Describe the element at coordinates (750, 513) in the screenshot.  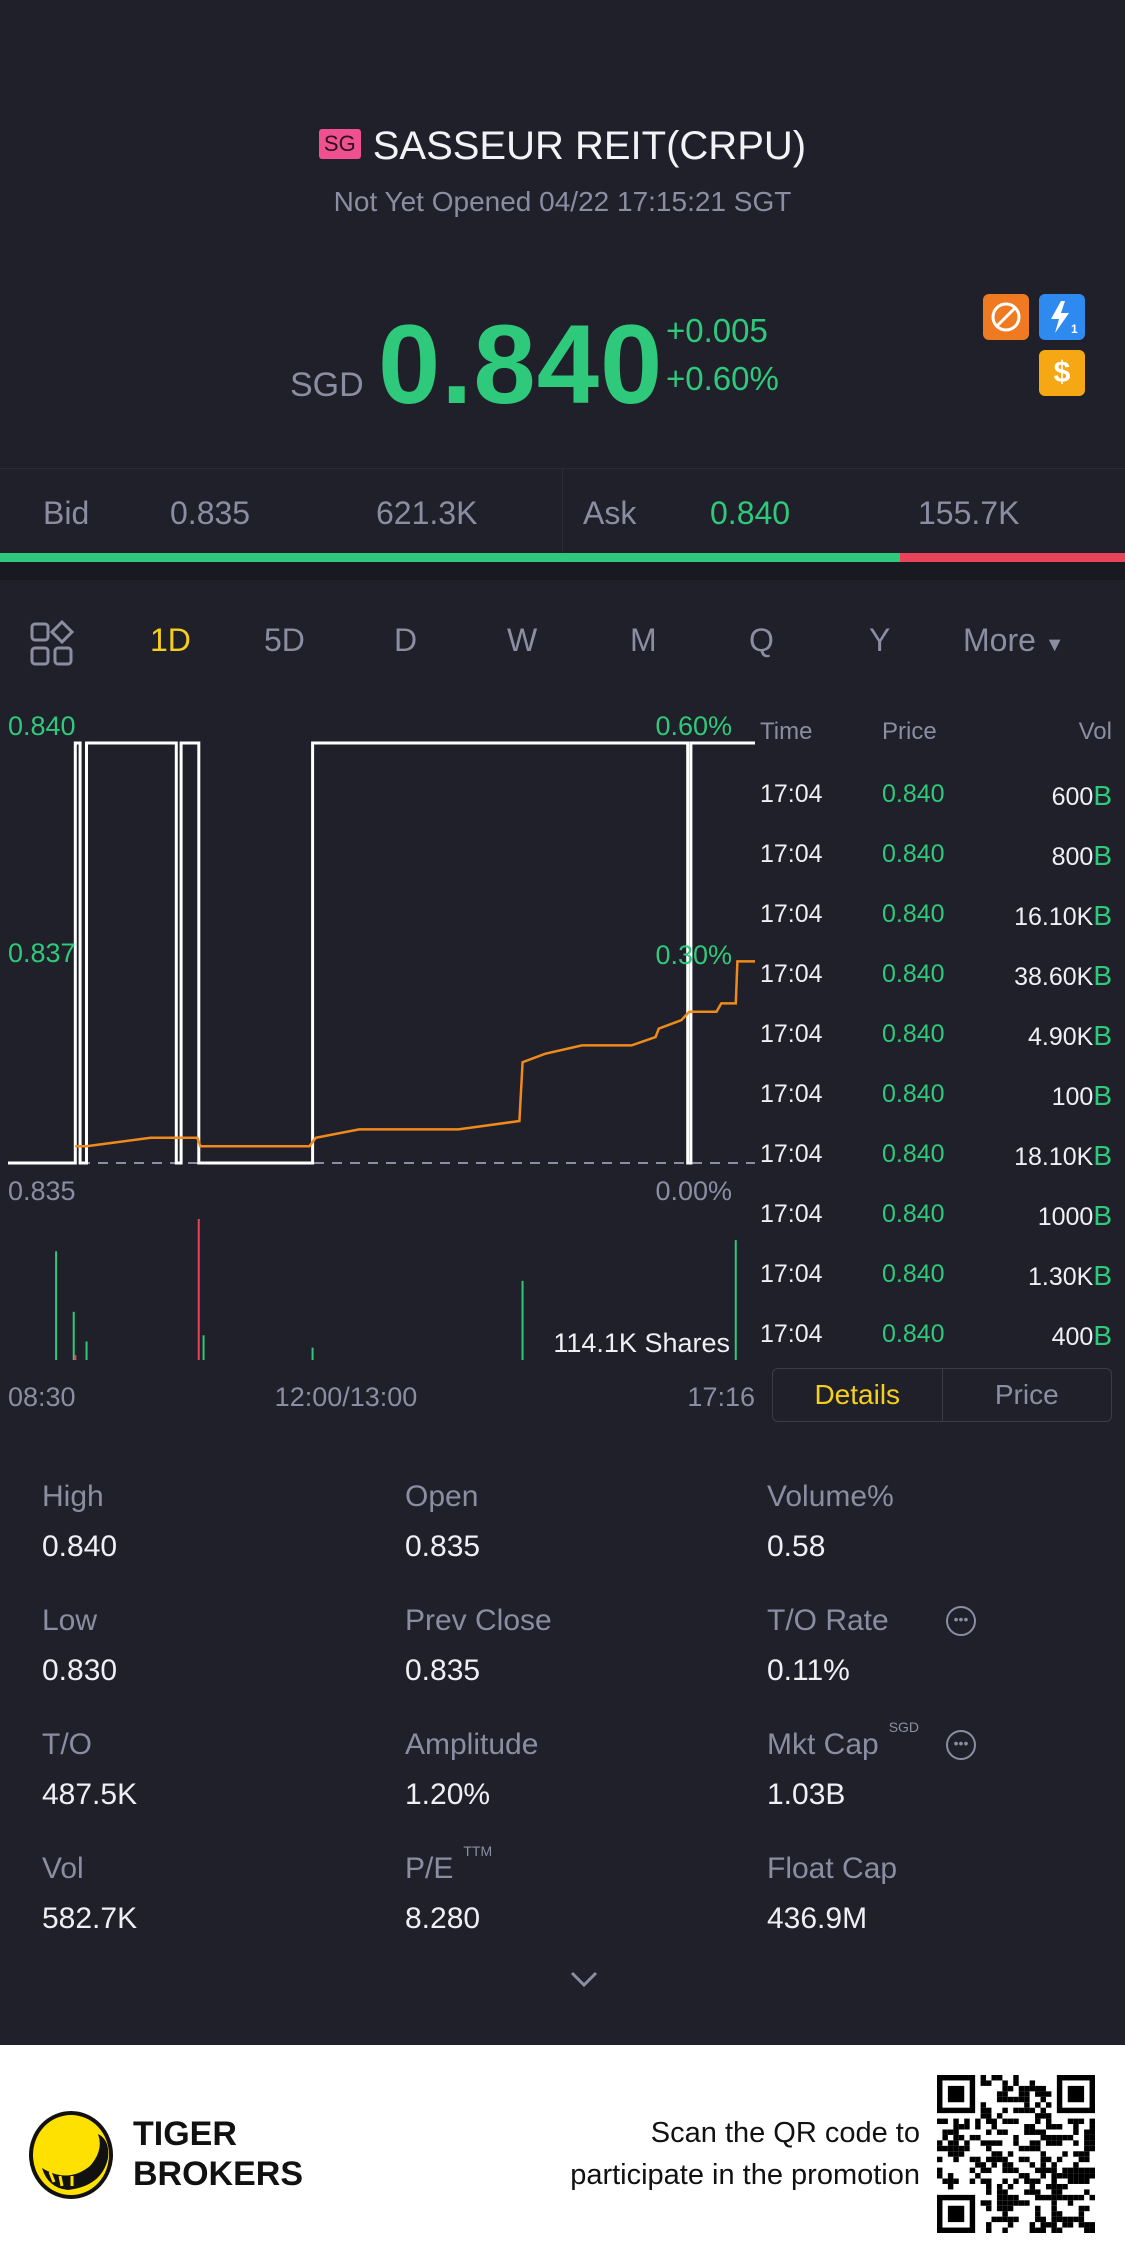
I see `ask-price: 0.840` at that location.